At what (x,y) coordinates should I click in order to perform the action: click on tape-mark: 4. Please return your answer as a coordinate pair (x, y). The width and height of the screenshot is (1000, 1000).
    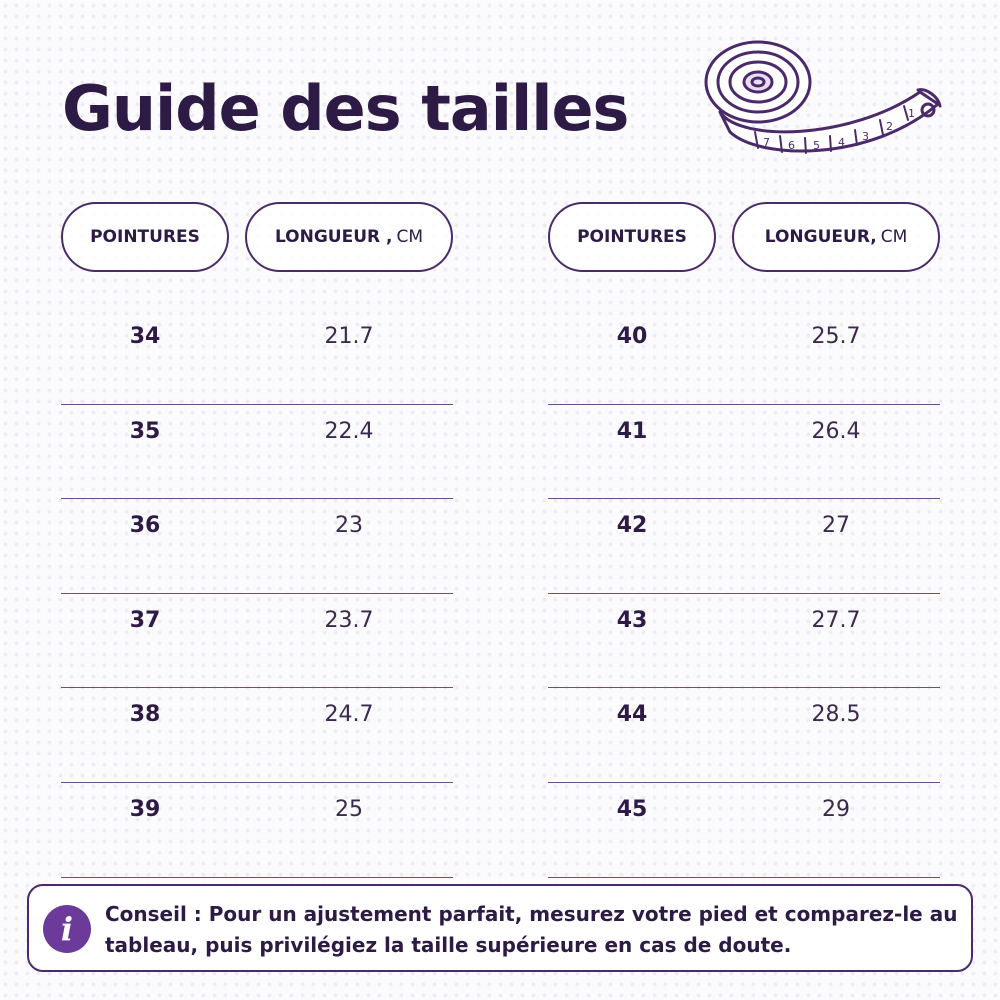
    Looking at the image, I should click on (841, 142).